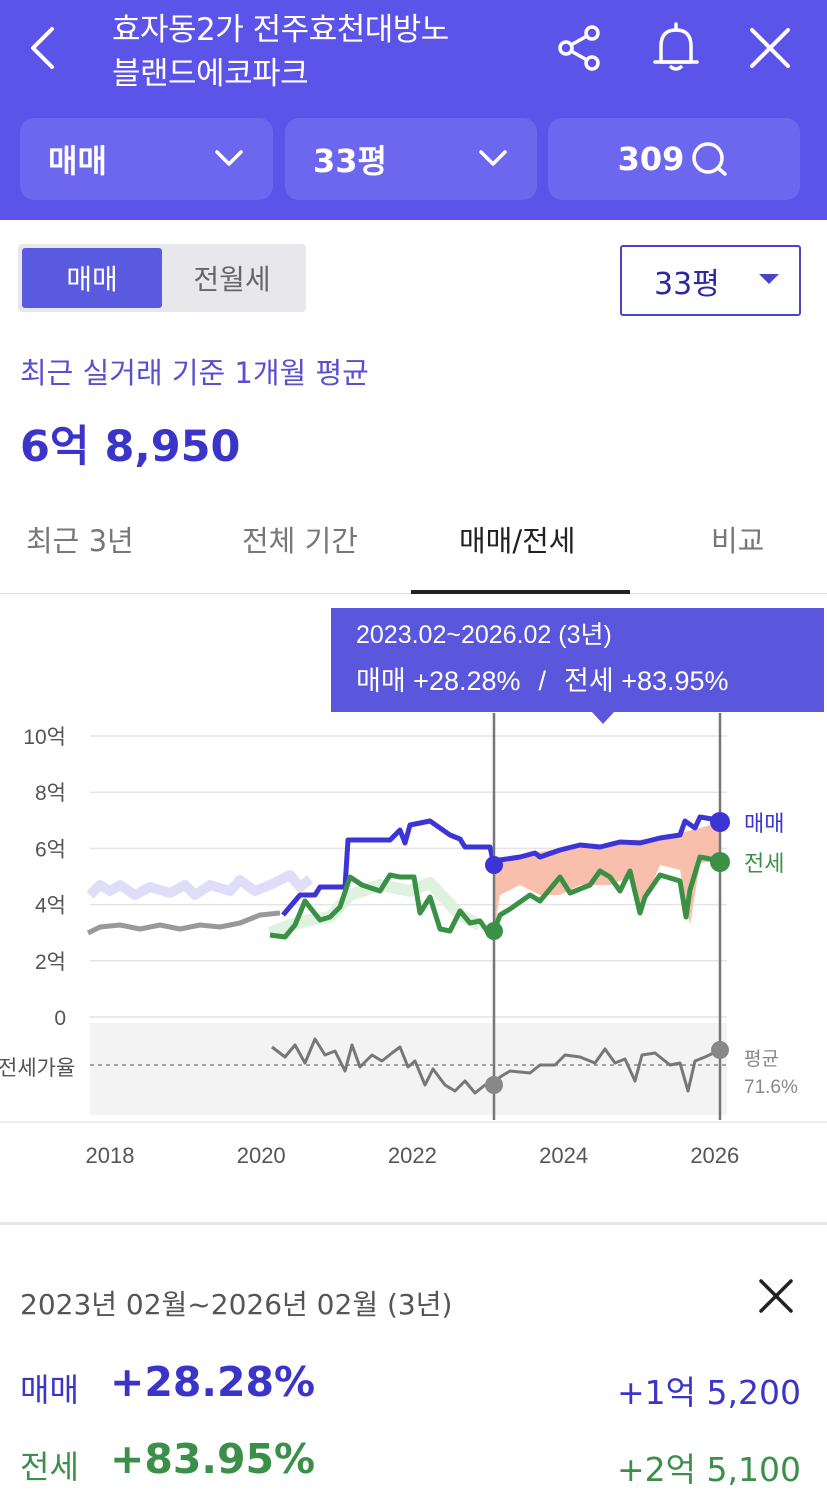  I want to click on trade-change-pct: +28.28%, so click(213, 1382).